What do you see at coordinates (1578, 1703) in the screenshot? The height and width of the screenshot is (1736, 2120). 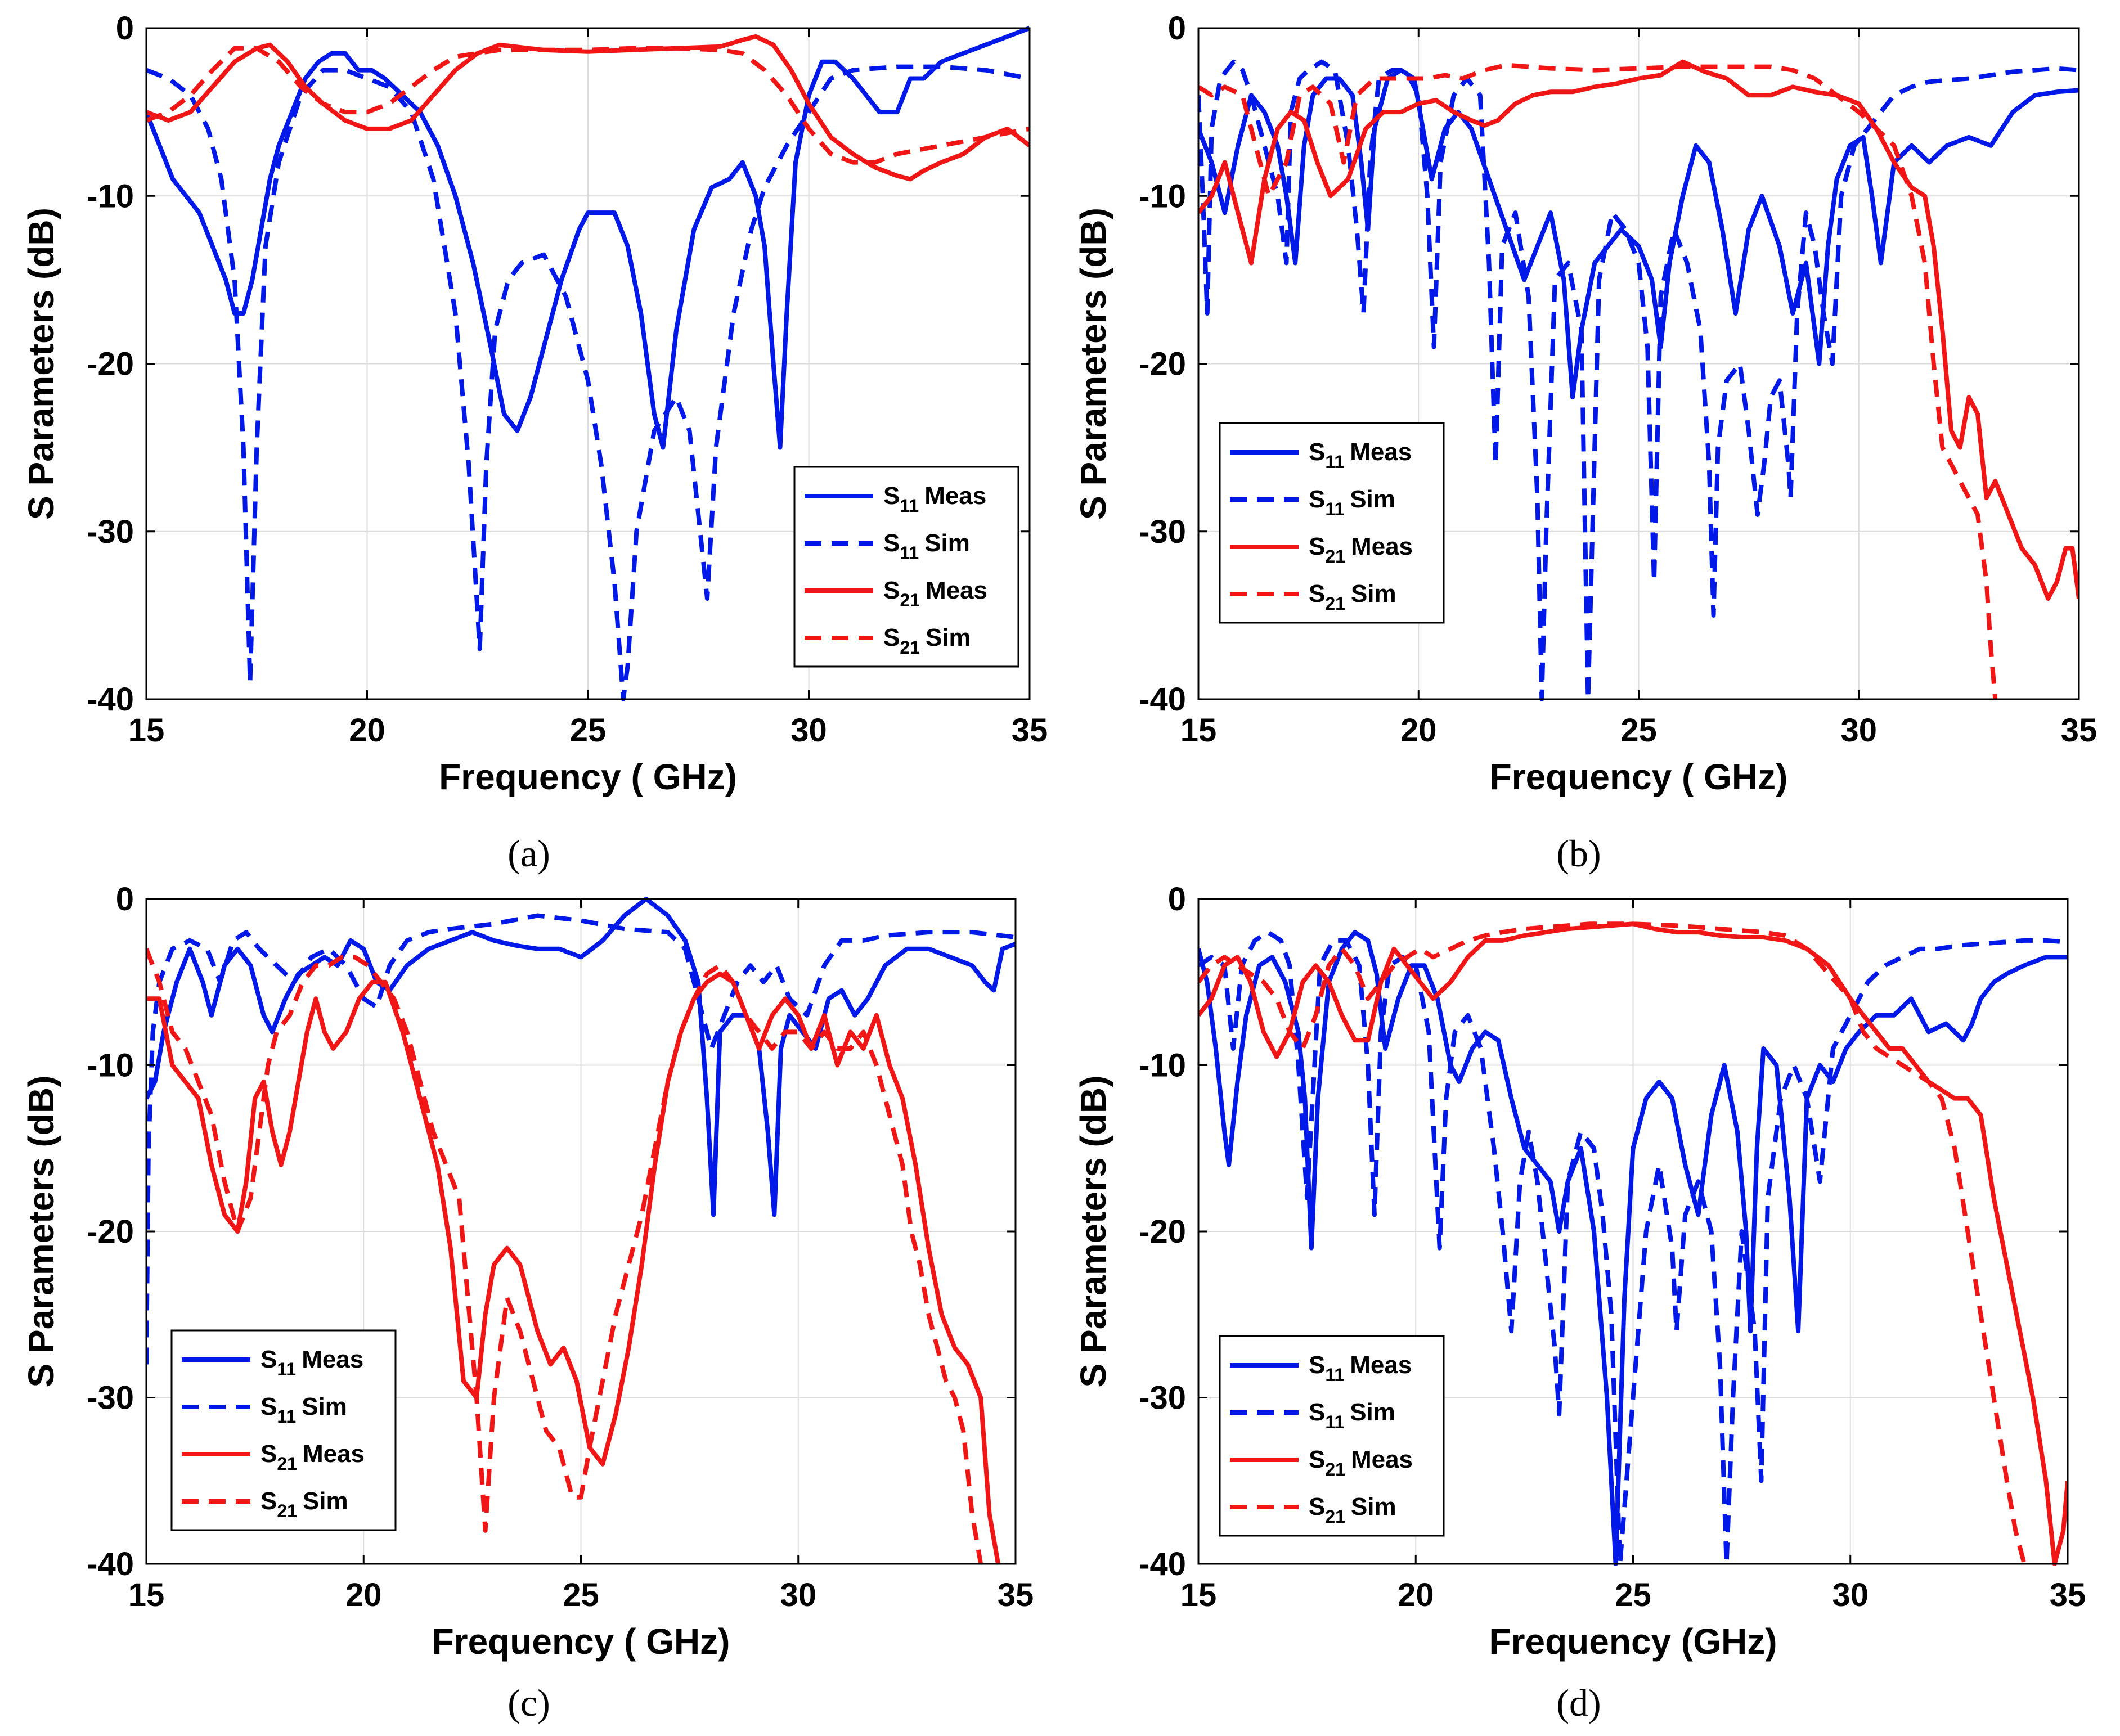 I see `panel-d-caption: (d)` at bounding box center [1578, 1703].